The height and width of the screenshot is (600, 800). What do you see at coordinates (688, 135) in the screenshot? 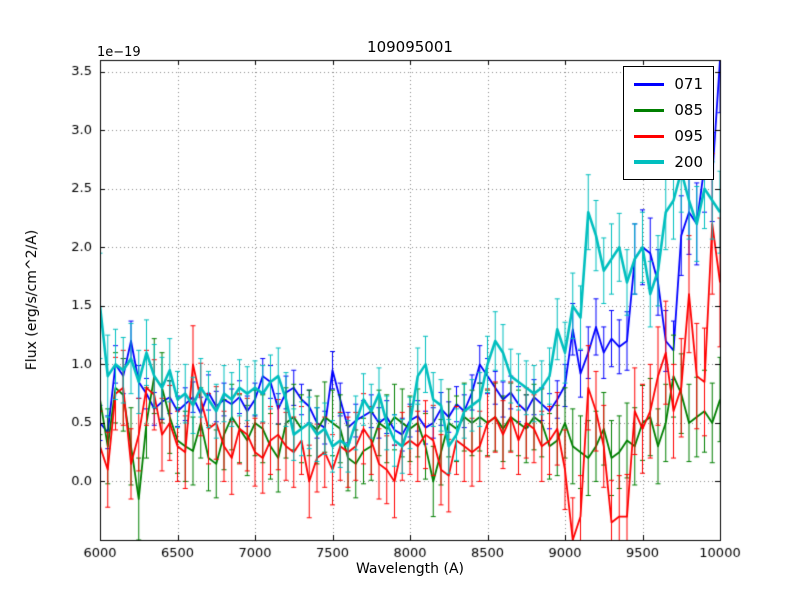
I see `legend-item-label: 095` at bounding box center [688, 135].